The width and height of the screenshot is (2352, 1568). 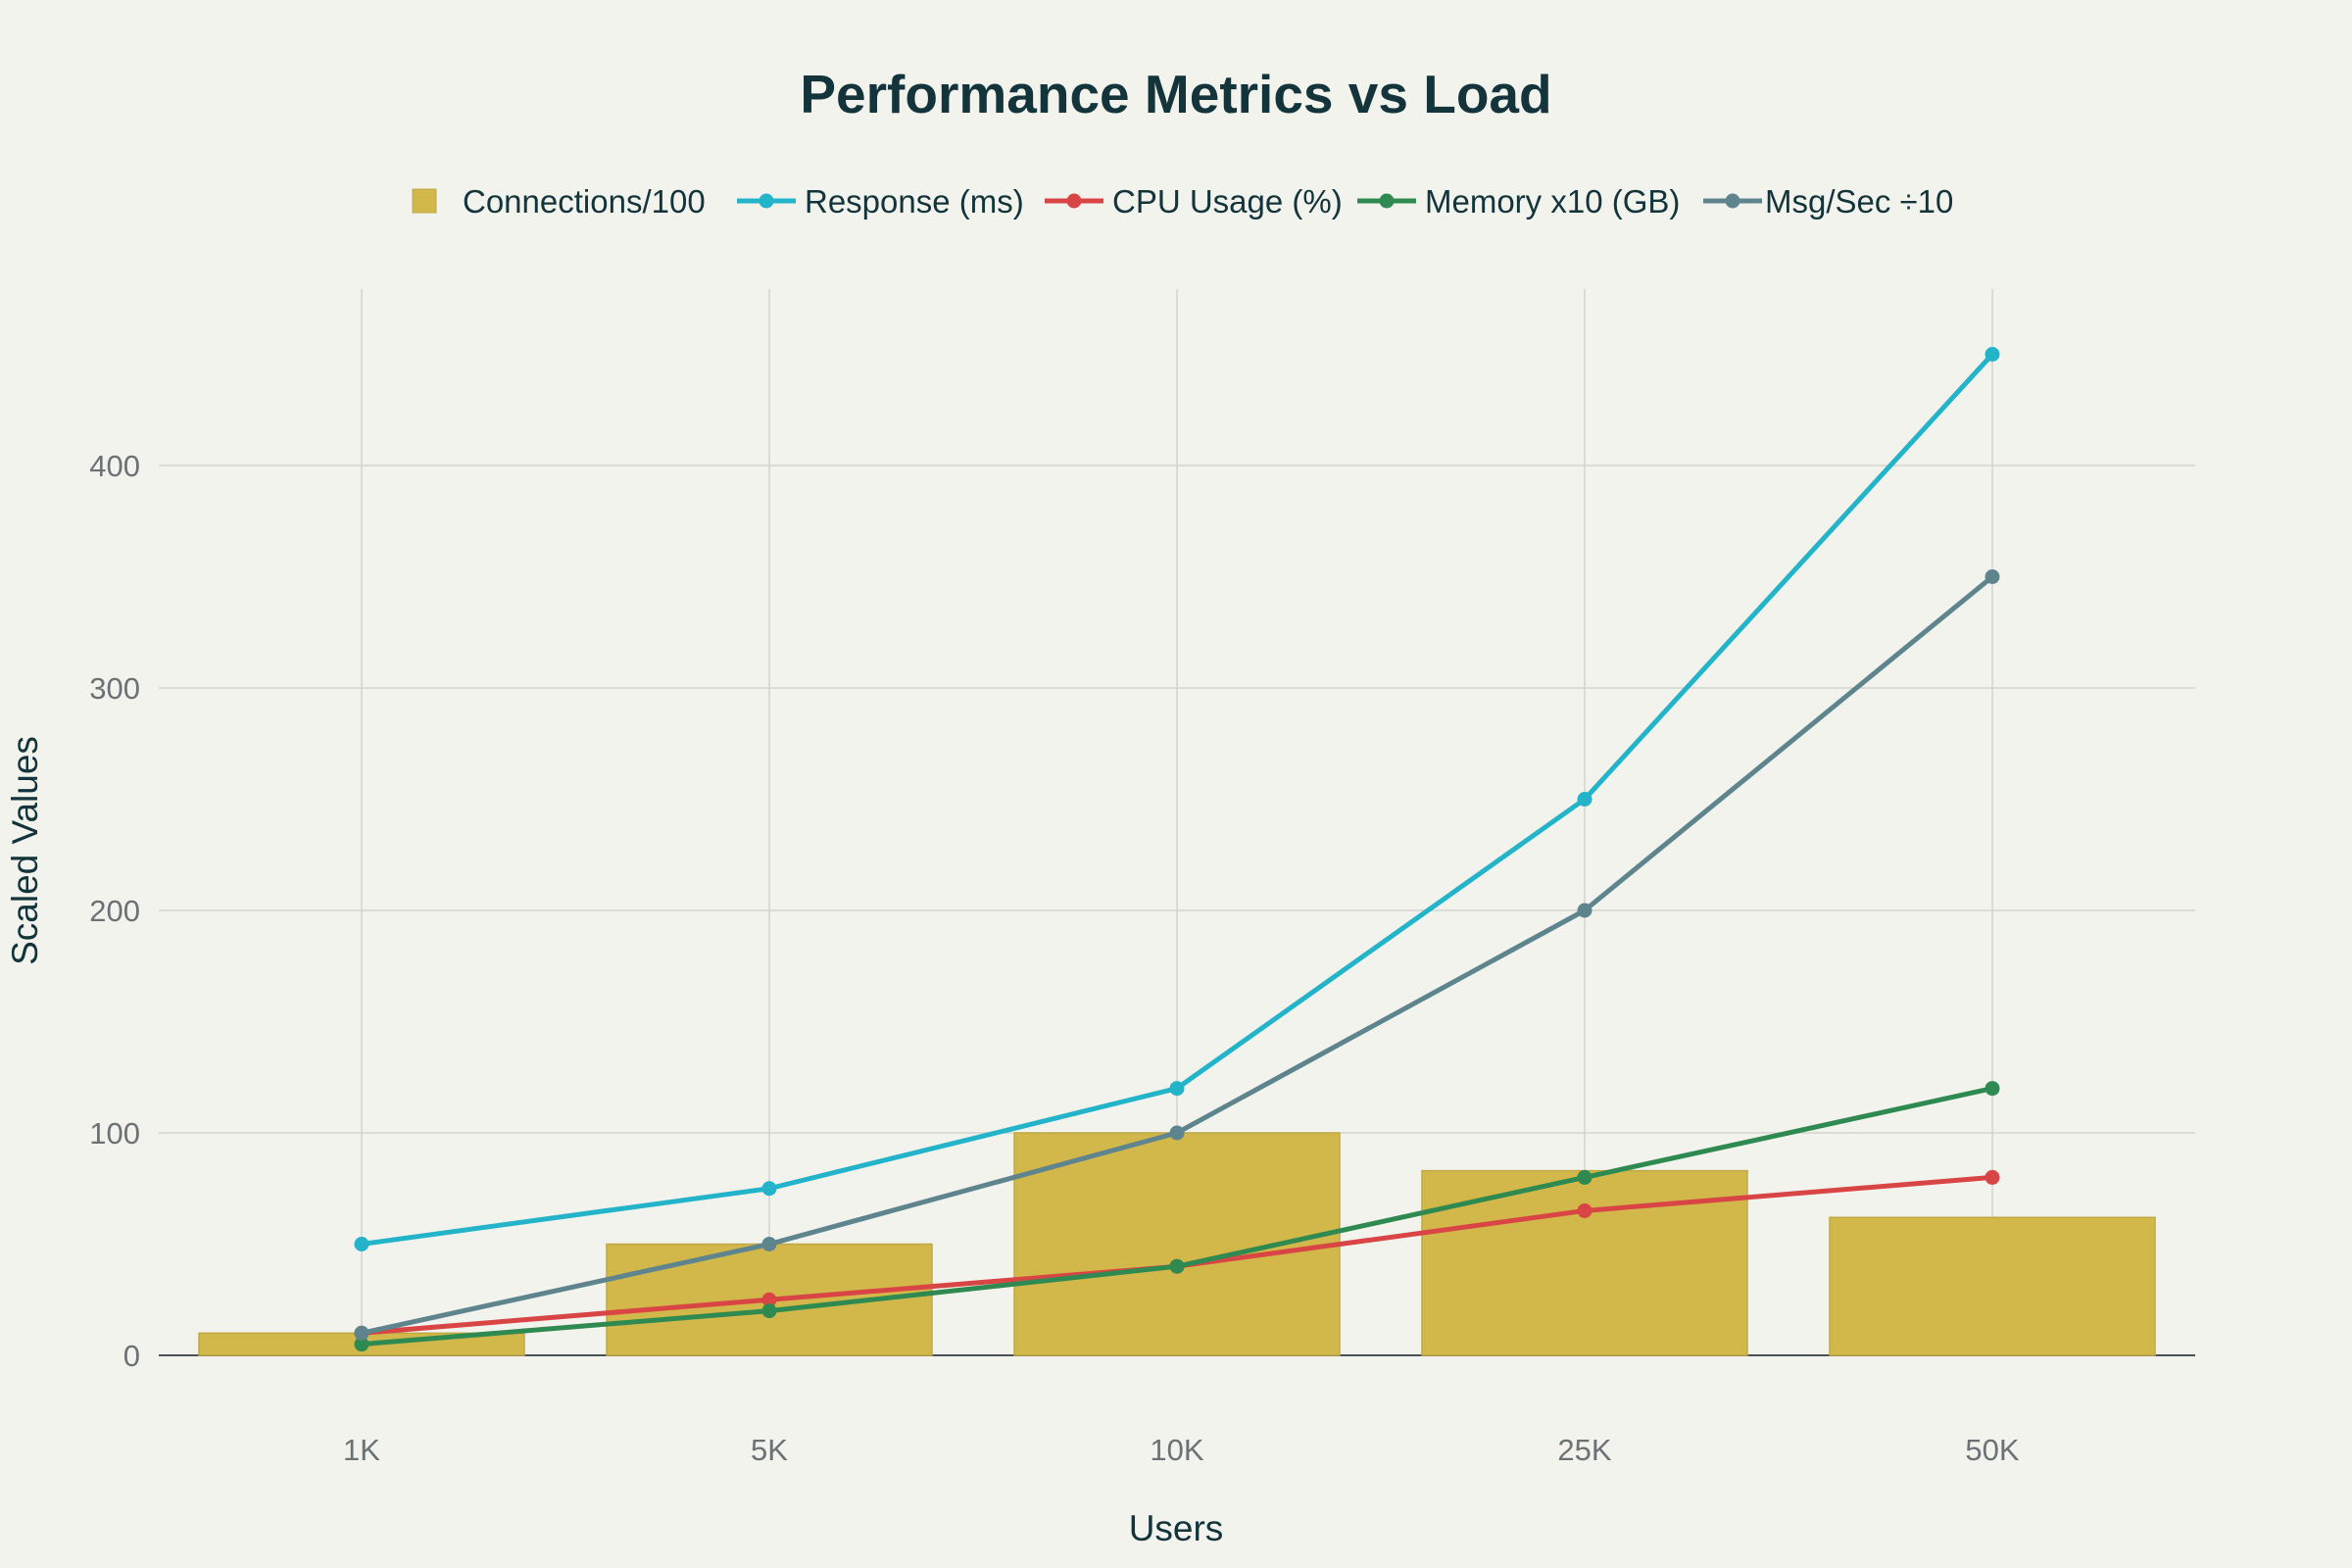 What do you see at coordinates (131, 1356) in the screenshot?
I see `y-tick-label: 0` at bounding box center [131, 1356].